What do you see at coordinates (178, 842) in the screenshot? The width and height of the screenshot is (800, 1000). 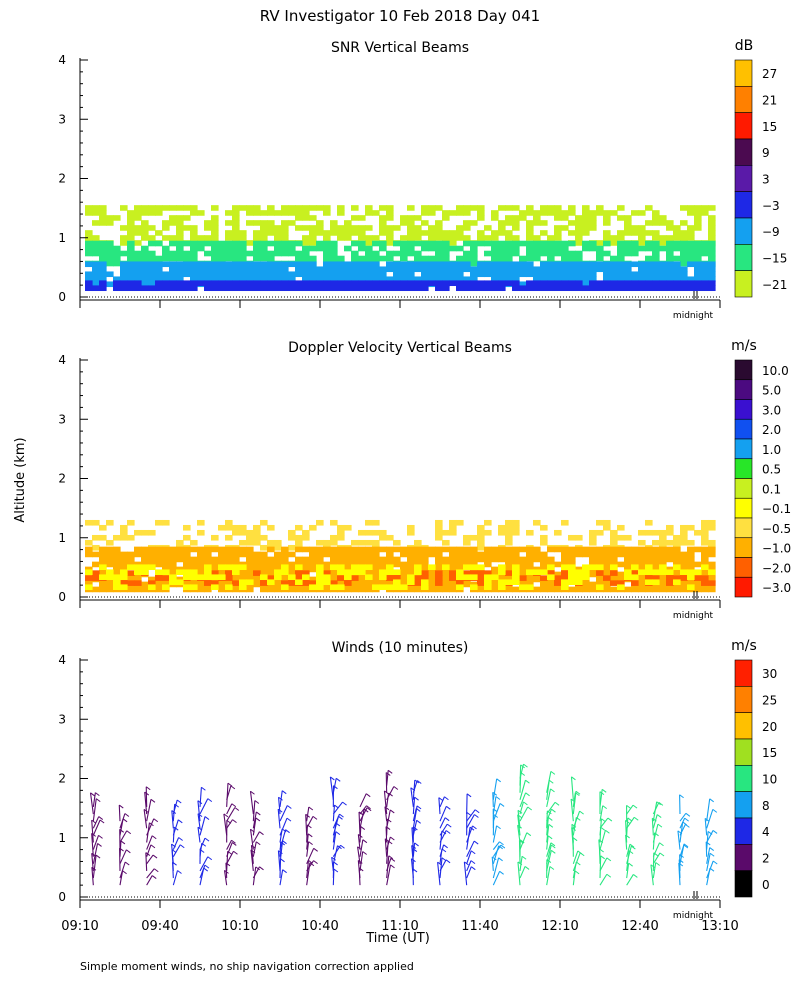 I see `wind-profile` at bounding box center [178, 842].